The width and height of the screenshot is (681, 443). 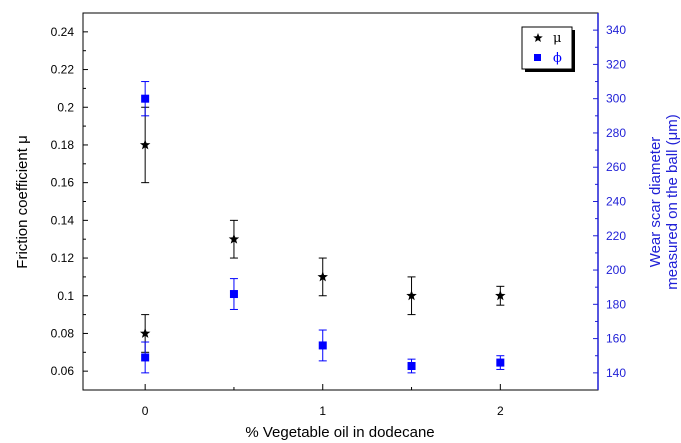 What do you see at coordinates (616, 64) in the screenshot?
I see `right-tick-label: 320` at bounding box center [616, 64].